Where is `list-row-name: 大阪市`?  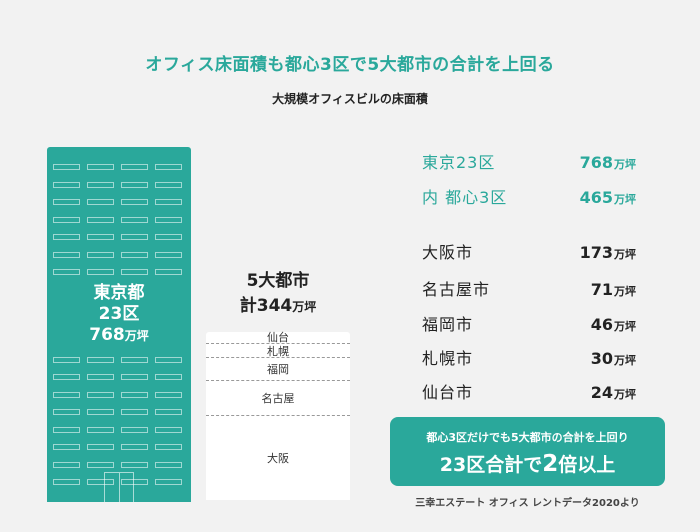
list-row-name: 大阪市 is located at coordinates (448, 252).